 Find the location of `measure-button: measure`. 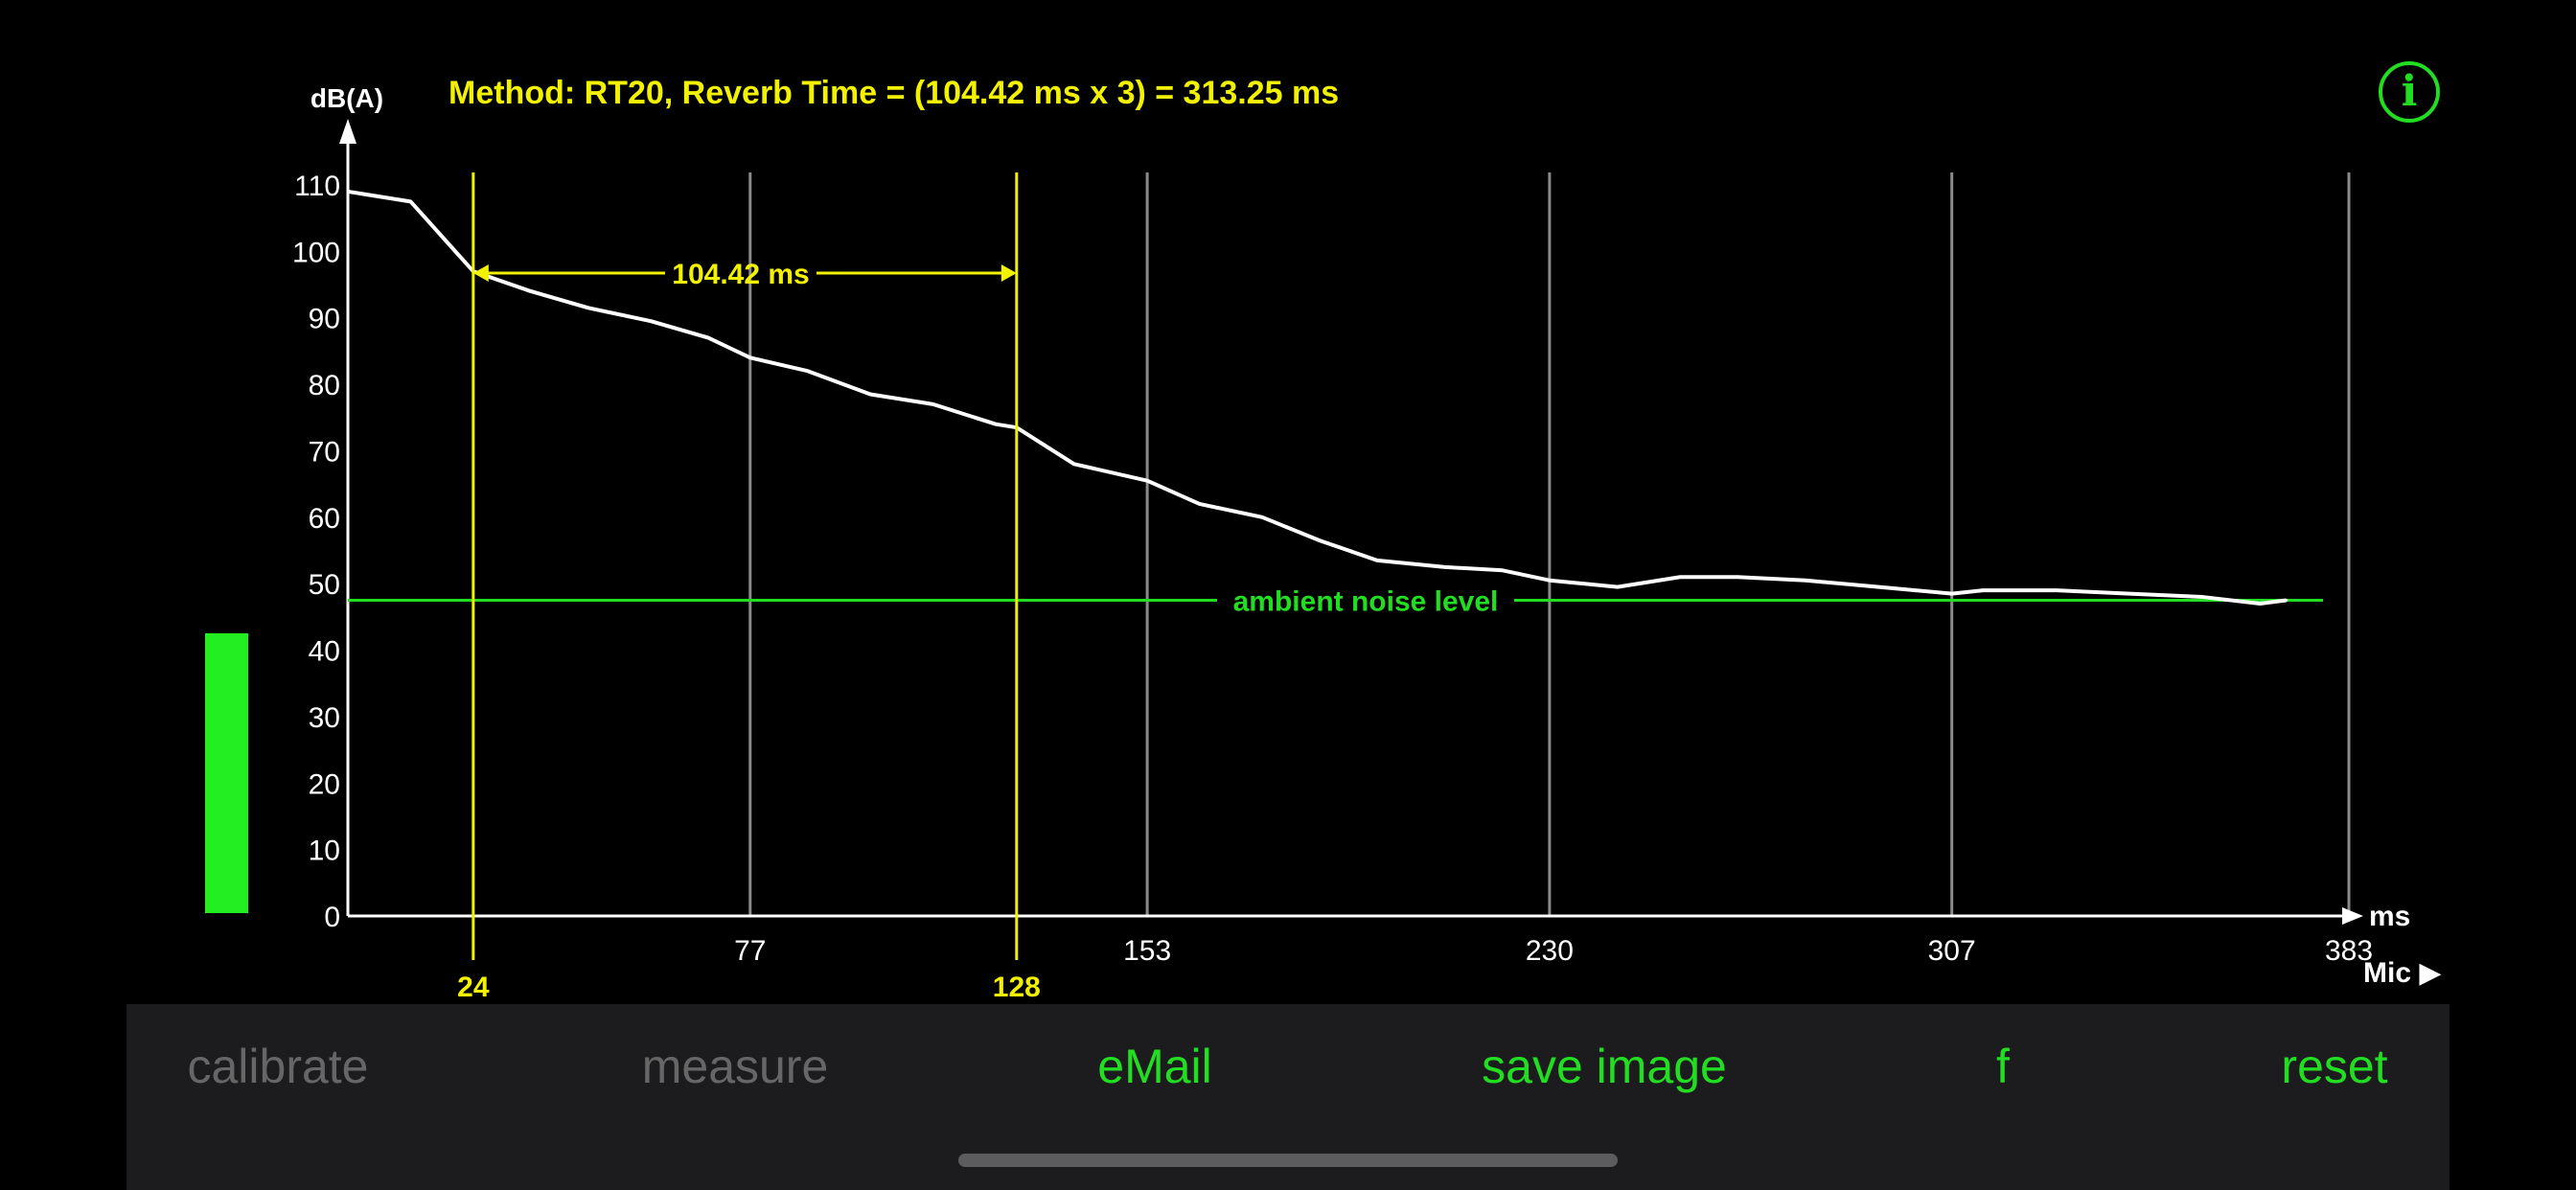

measure-button: measure is located at coordinates (735, 1067).